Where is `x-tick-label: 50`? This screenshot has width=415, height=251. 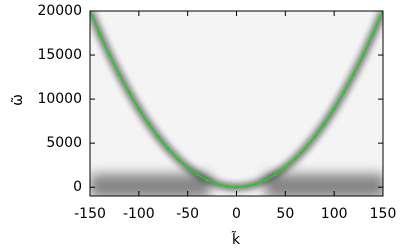 x-tick-label: 50 is located at coordinates (285, 214).